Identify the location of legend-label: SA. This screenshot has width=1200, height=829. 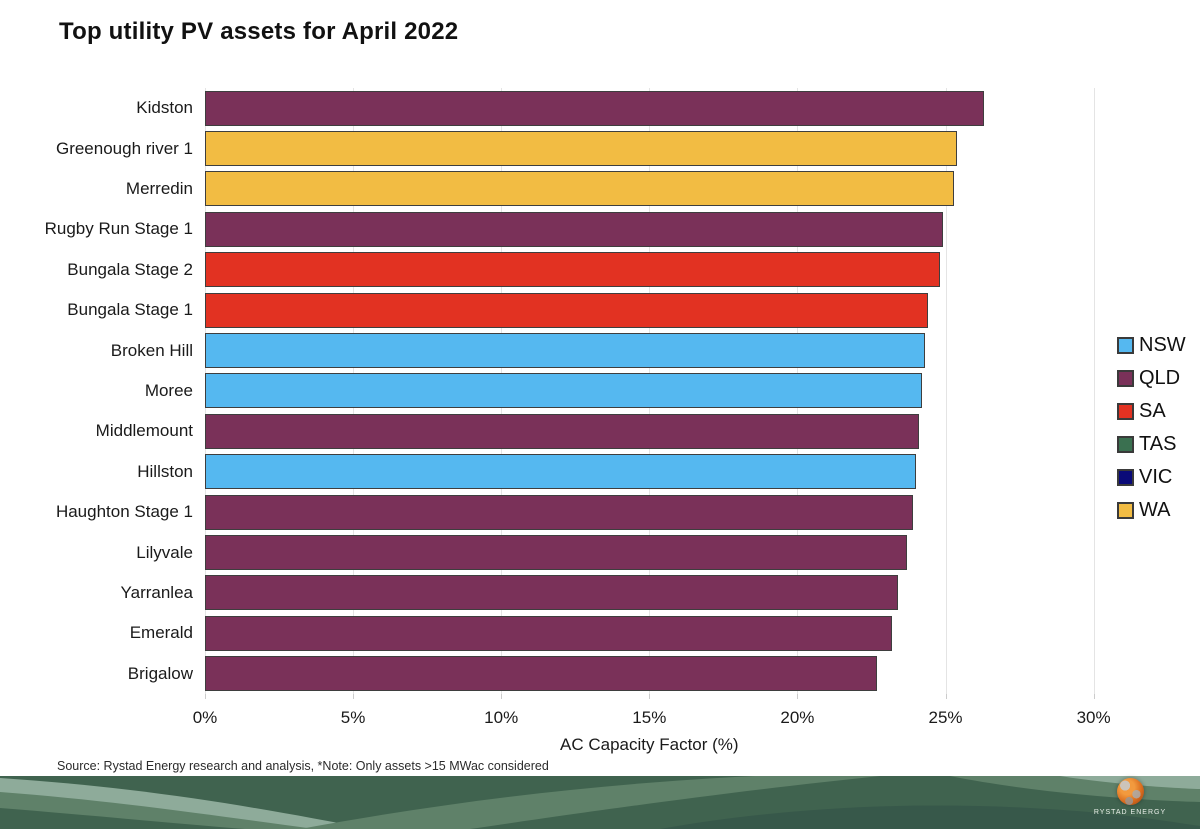
(1152, 411).